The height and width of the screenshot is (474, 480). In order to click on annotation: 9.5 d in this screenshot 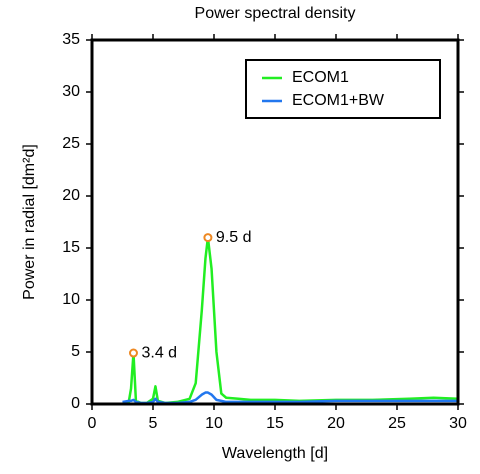, I will do `click(234, 237)`.